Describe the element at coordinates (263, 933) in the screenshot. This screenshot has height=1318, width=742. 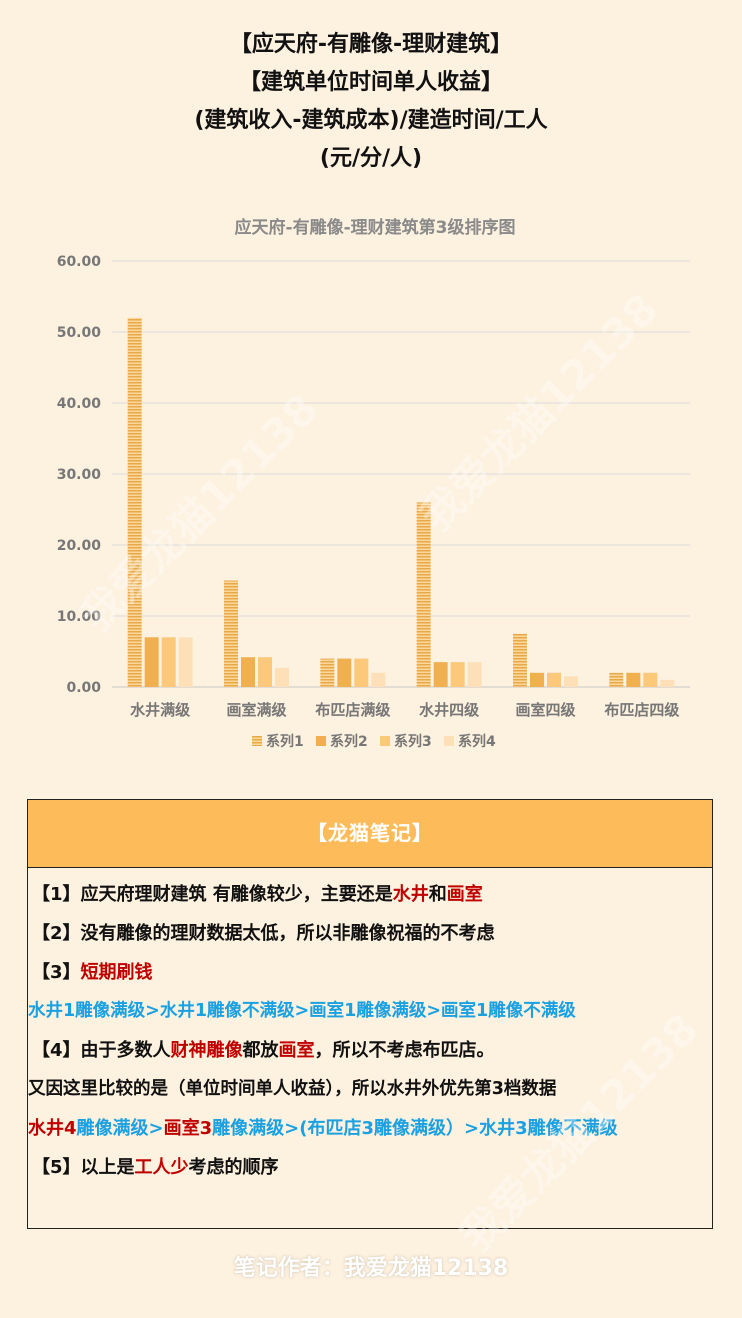
I see `note-2: 【2】没有雕像的理财数据太低，所以非雕像祝福的不考虑` at that location.